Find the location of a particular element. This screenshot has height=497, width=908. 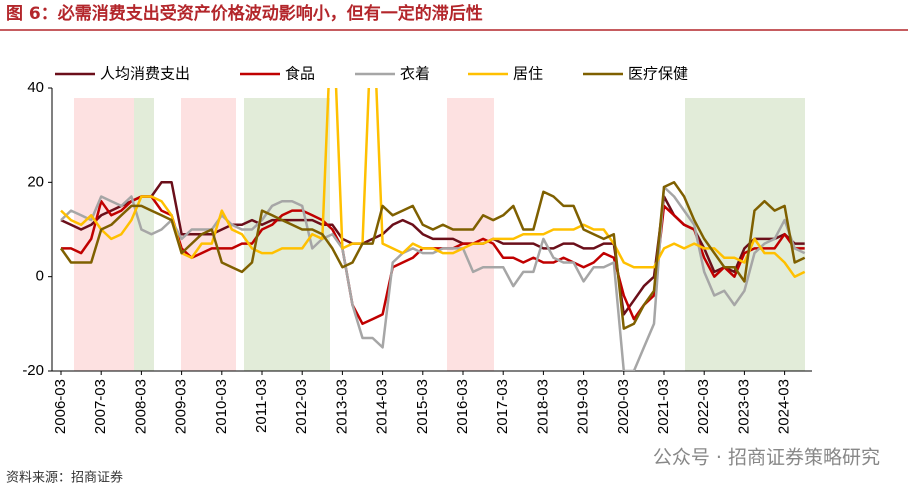

x-tick-label: 2011-03 is located at coordinates (261, 406).